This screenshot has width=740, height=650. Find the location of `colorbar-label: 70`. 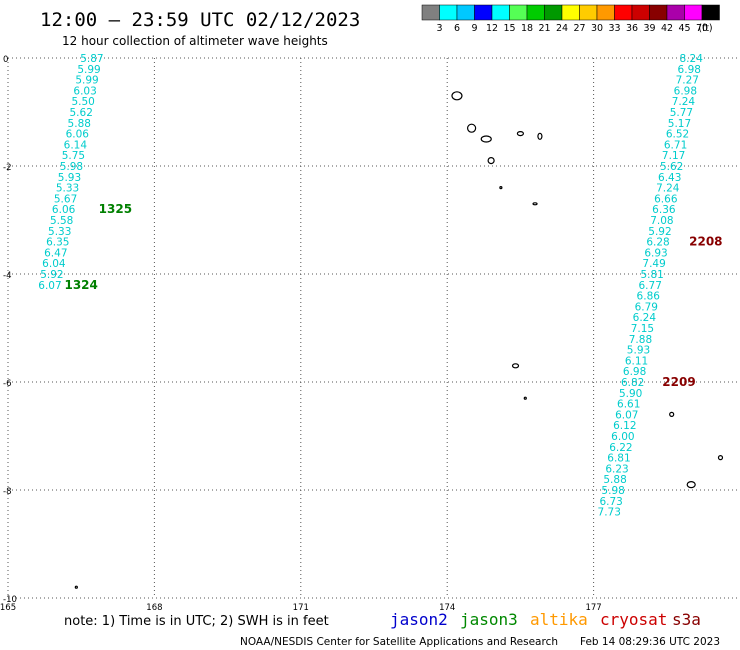

colorbar-label: 70 is located at coordinates (702, 28).